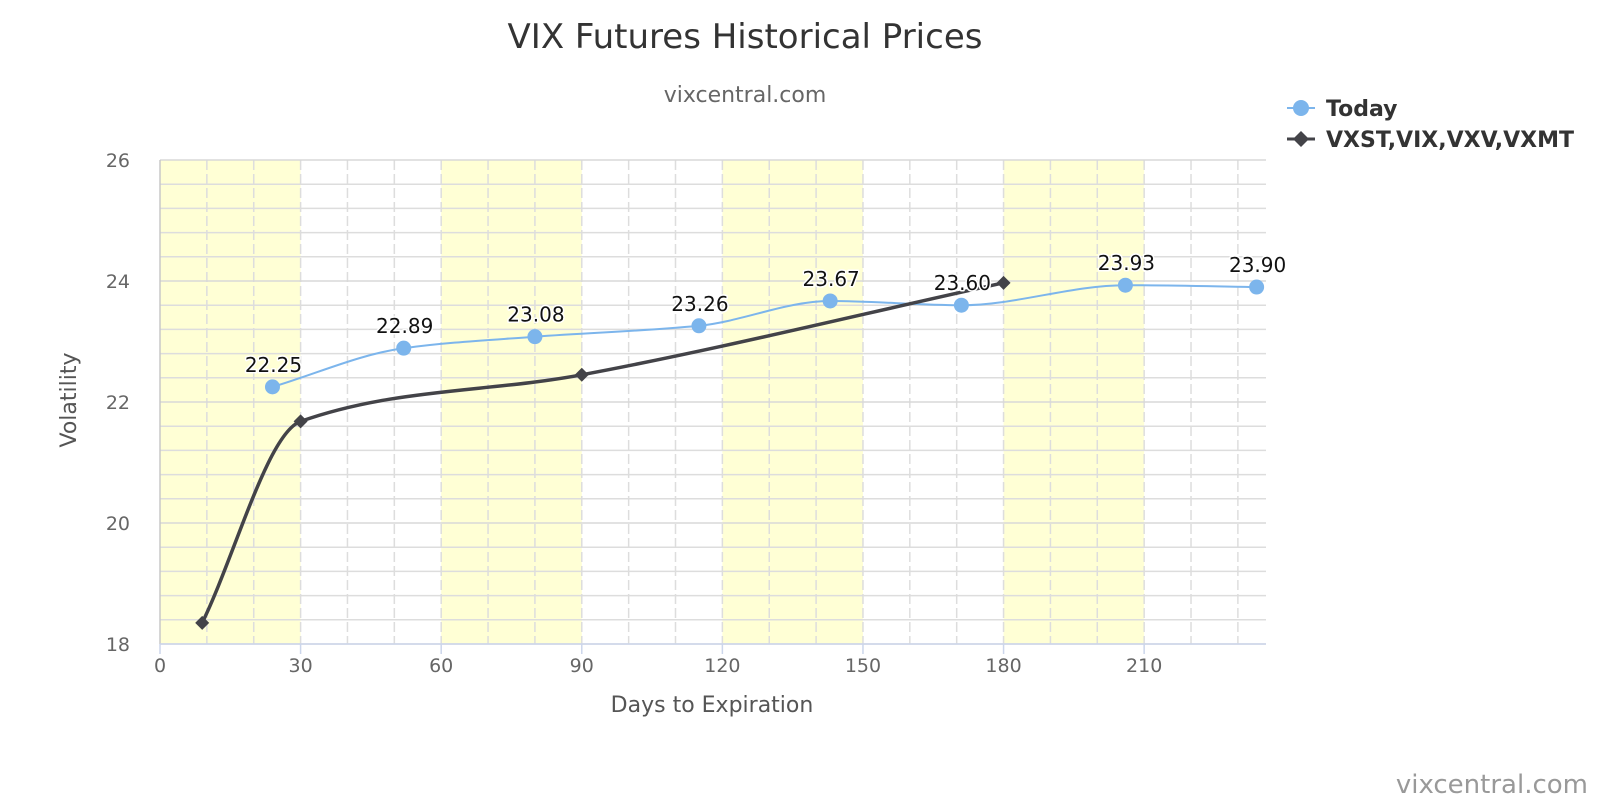 This screenshot has width=1600, height=800. Describe the element at coordinates (118, 161) in the screenshot. I see `y-tick-label: 26` at that location.